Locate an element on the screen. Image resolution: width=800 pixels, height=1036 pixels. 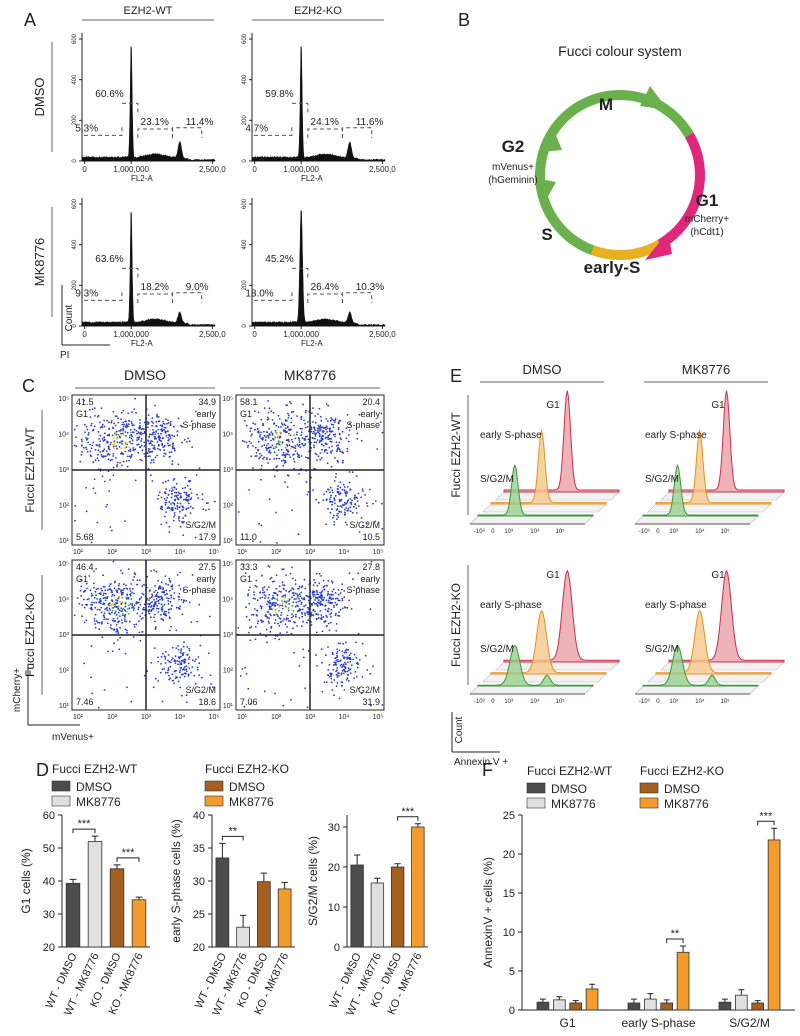
panel-label: E is located at coordinates (456, 376).